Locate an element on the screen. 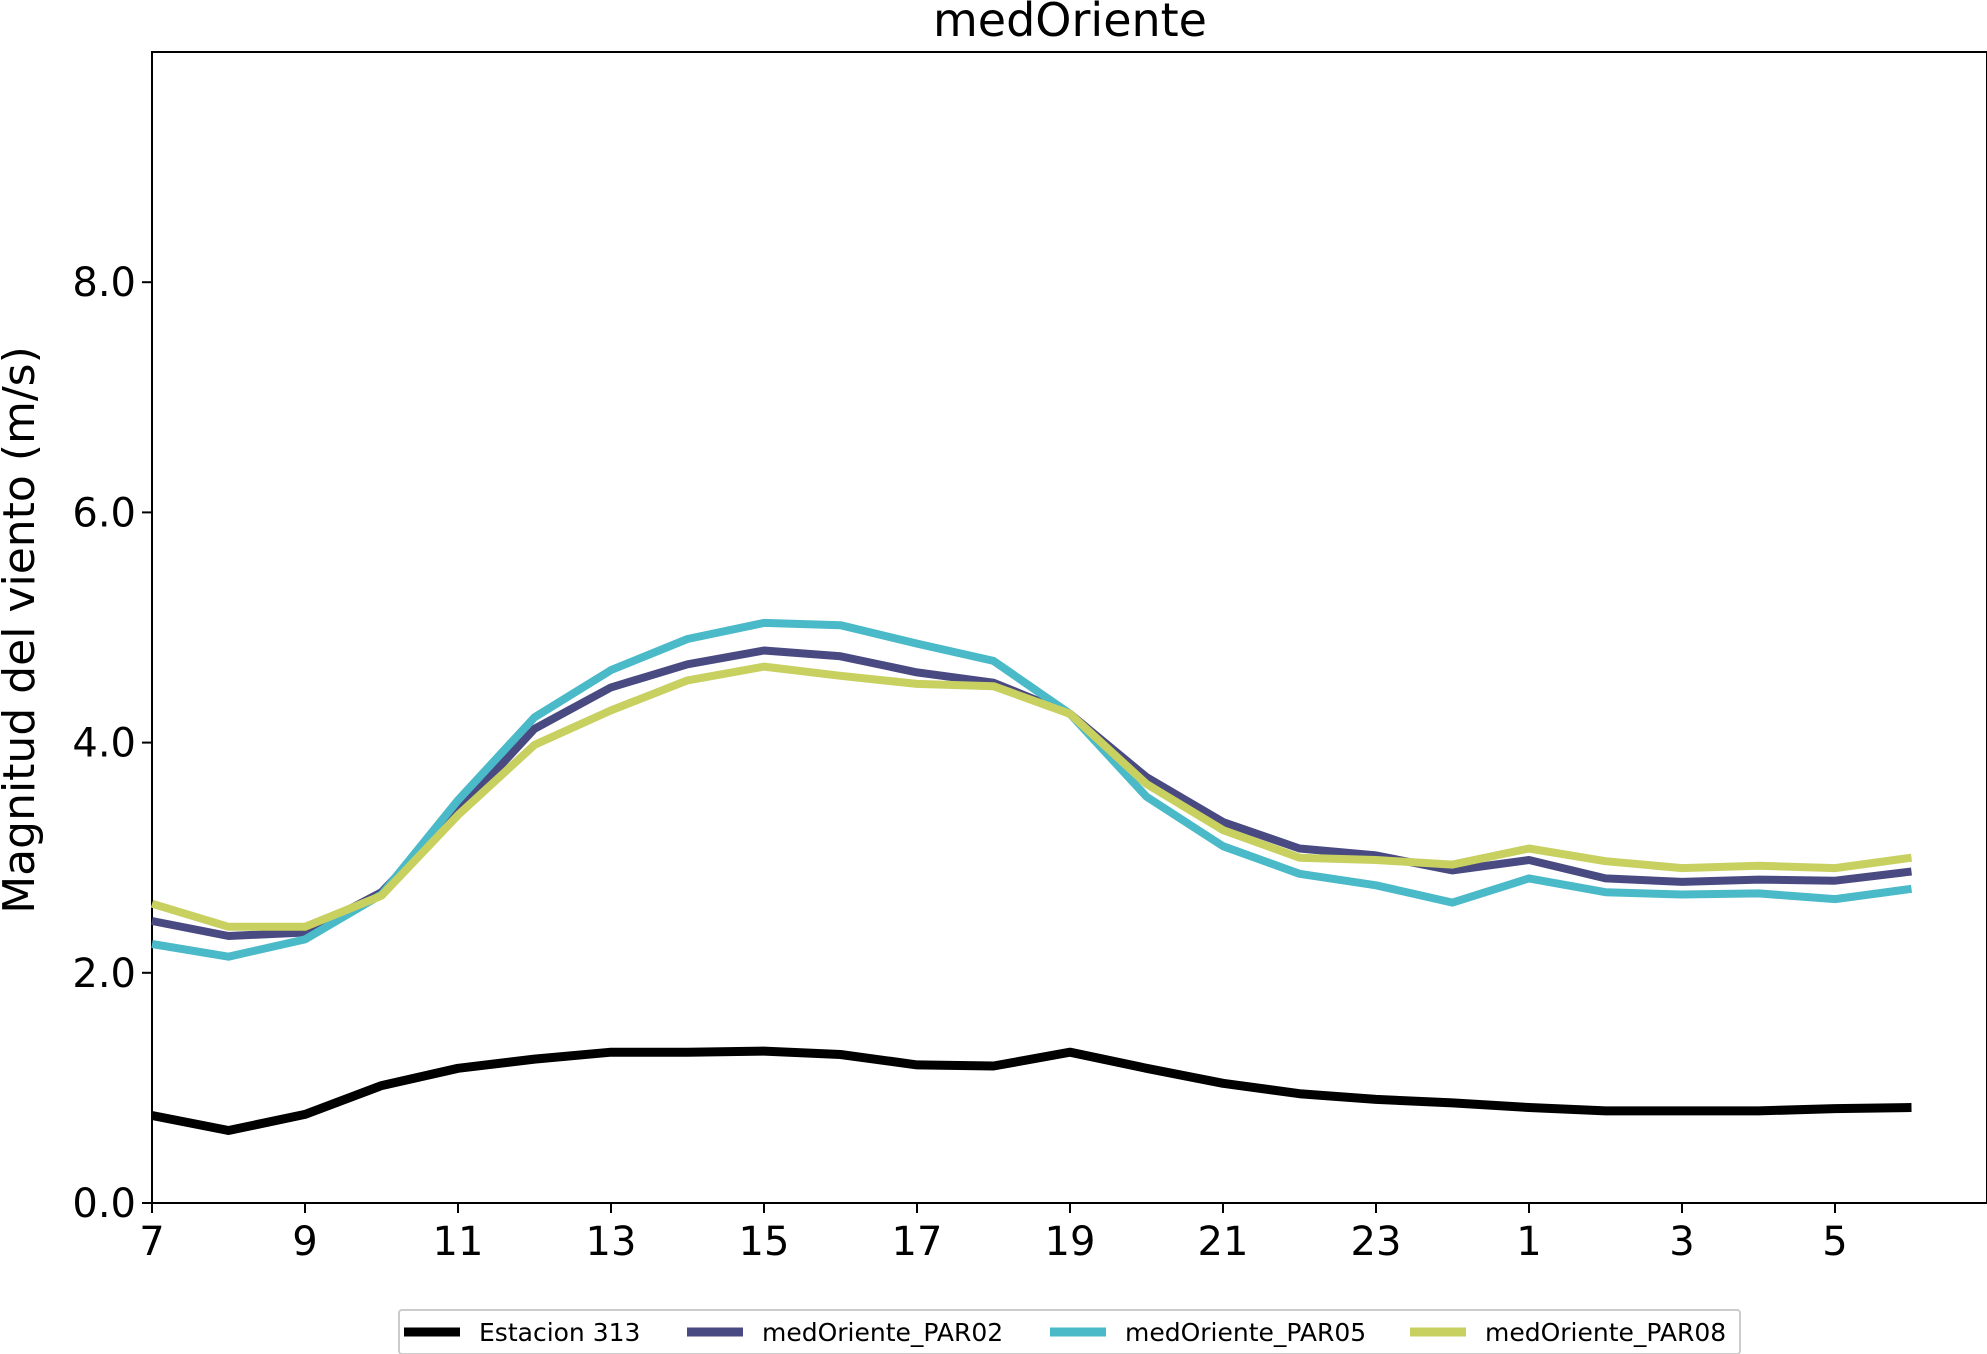 Image resolution: width=1987 pixels, height=1354 pixels. series-line is located at coordinates (1031, 1090).